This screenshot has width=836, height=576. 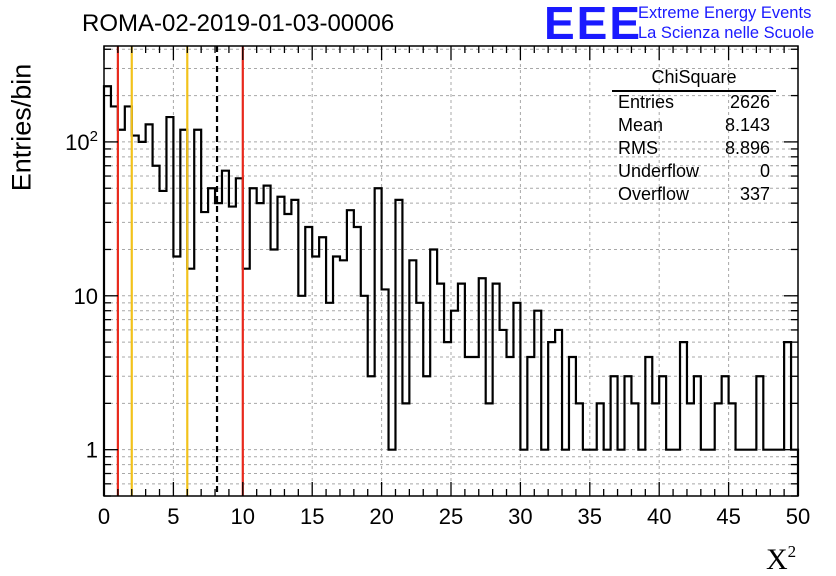 What do you see at coordinates (654, 194) in the screenshot?
I see `stats-label: Overflow` at bounding box center [654, 194].